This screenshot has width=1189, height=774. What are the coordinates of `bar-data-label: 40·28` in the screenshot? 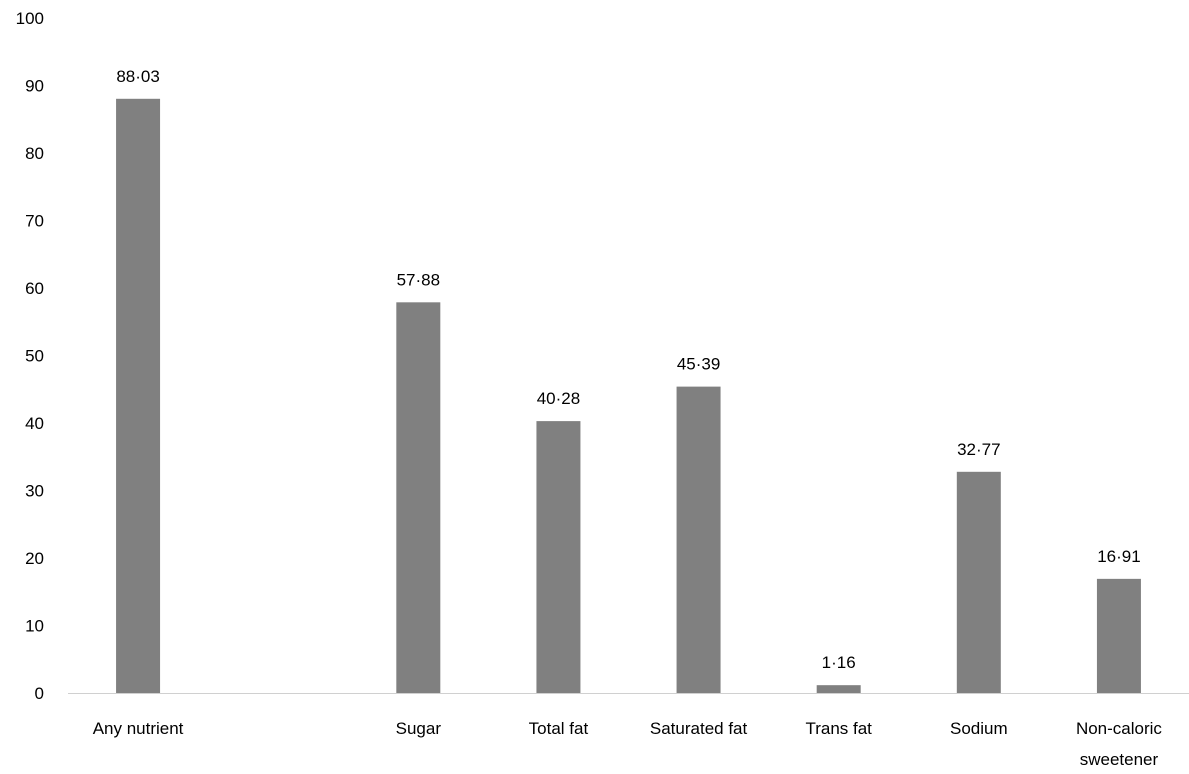 It's located at (558, 398).